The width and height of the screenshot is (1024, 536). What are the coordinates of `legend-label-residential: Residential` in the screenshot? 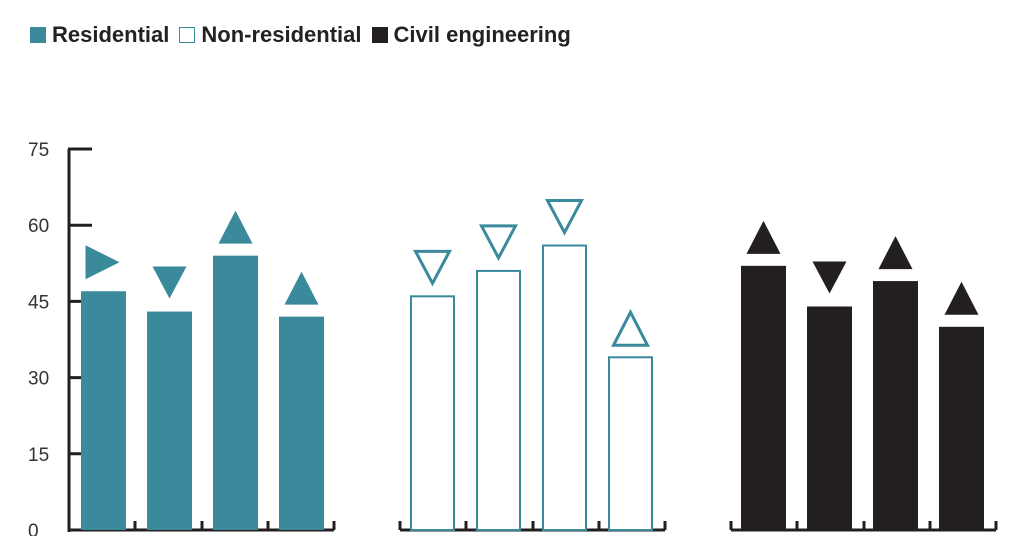 It's located at (111, 34).